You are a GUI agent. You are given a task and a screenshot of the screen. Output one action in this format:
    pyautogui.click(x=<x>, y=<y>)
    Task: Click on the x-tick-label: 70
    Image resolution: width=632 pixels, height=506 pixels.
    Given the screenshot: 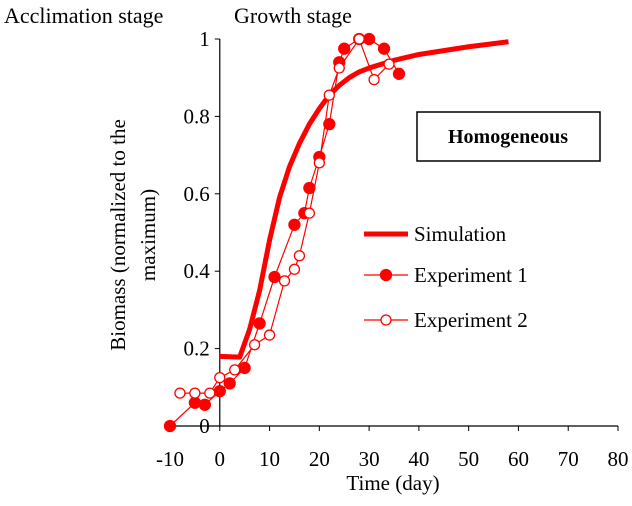 What is the action you would take?
    pyautogui.click(x=568, y=459)
    